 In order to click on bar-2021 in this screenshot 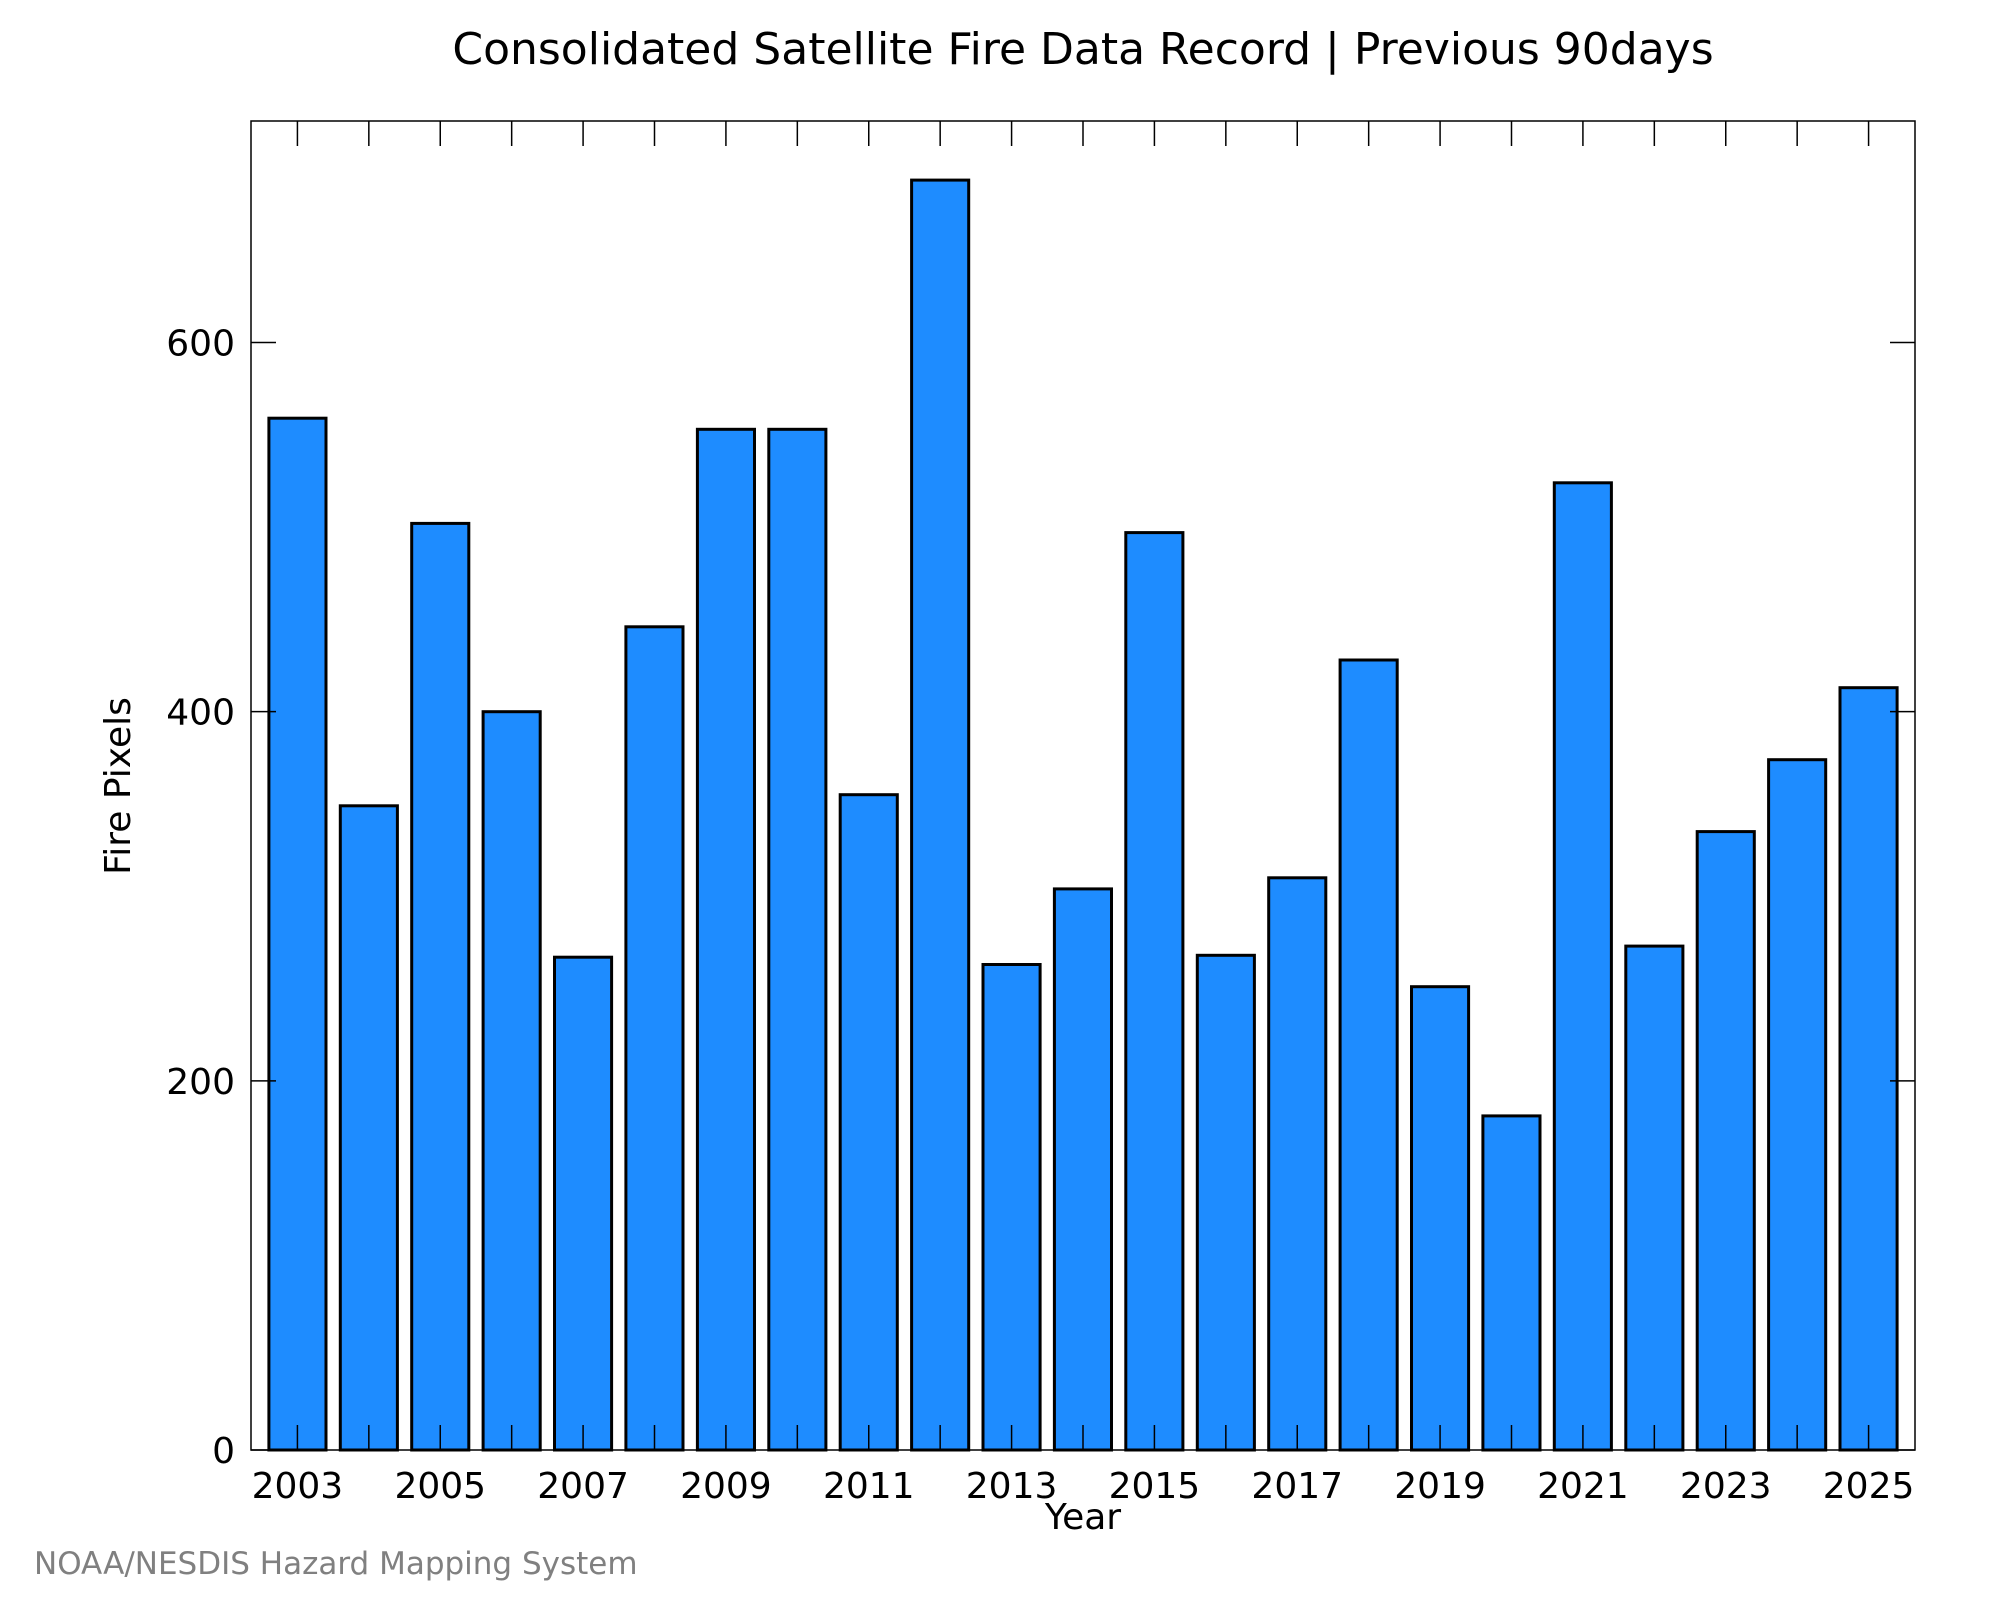, I will do `click(1582, 966)`.